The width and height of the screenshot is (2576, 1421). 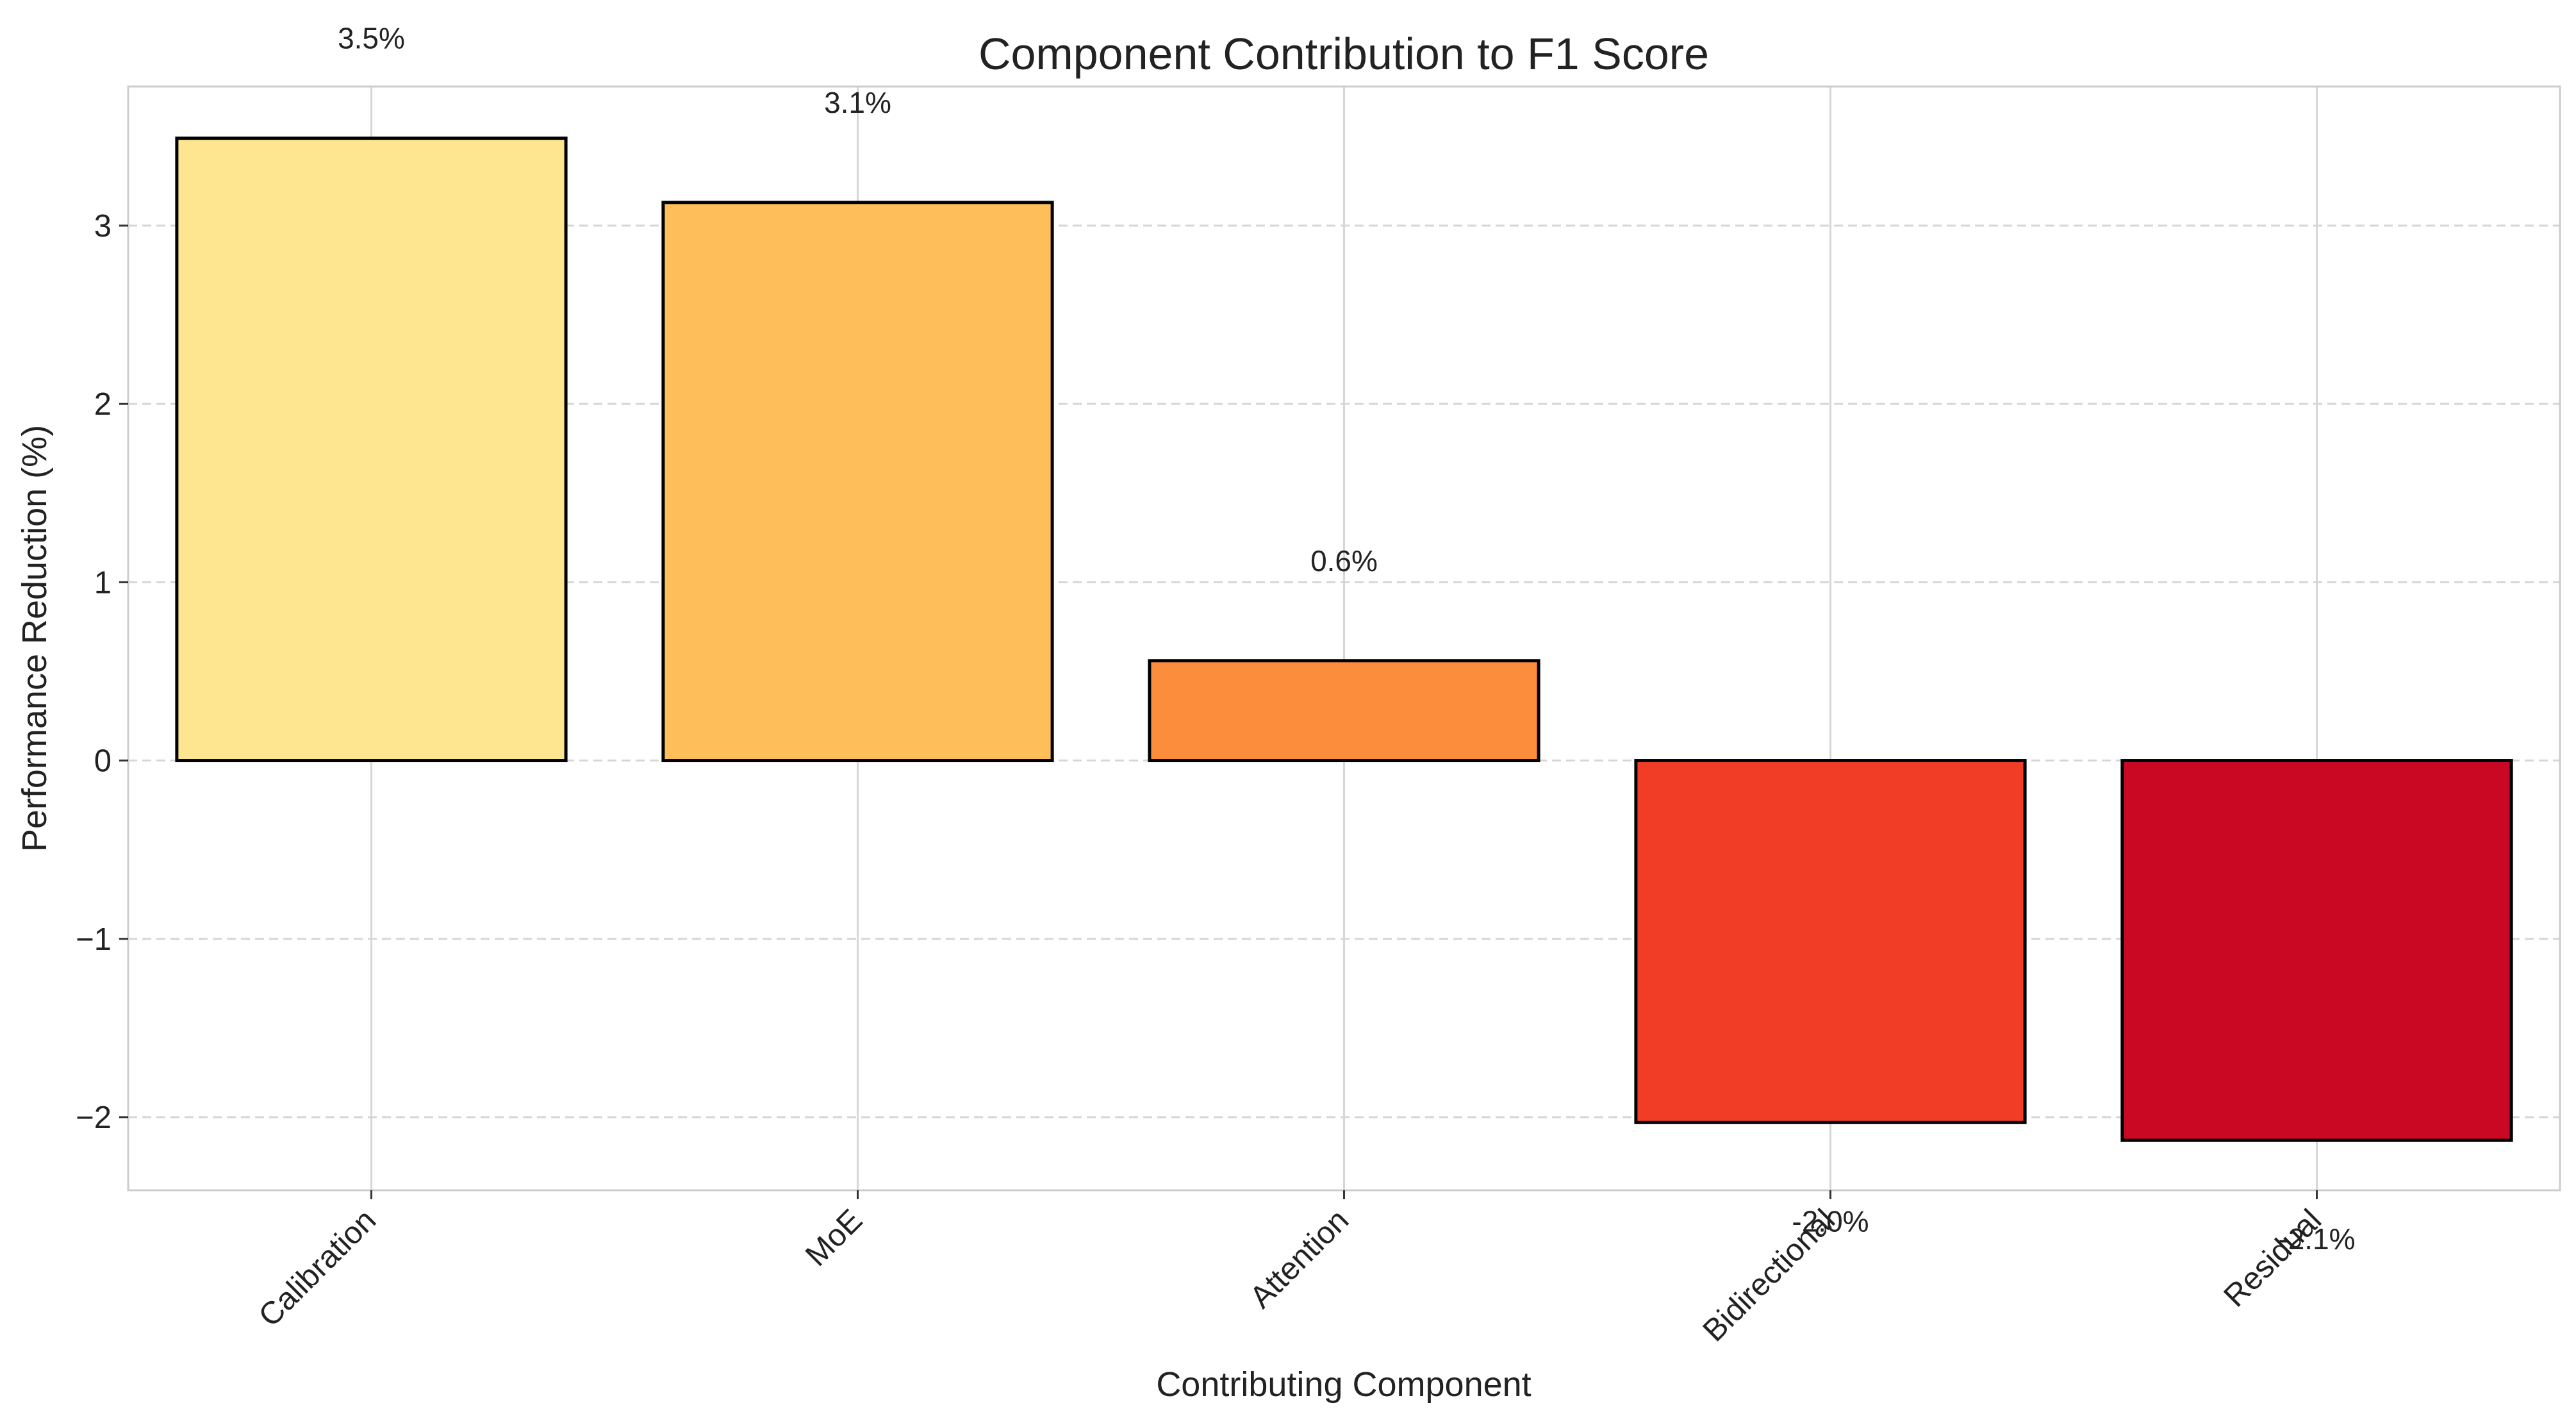 What do you see at coordinates (2316, 1239) in the screenshot?
I see `bar-value-label: -2.1%` at bounding box center [2316, 1239].